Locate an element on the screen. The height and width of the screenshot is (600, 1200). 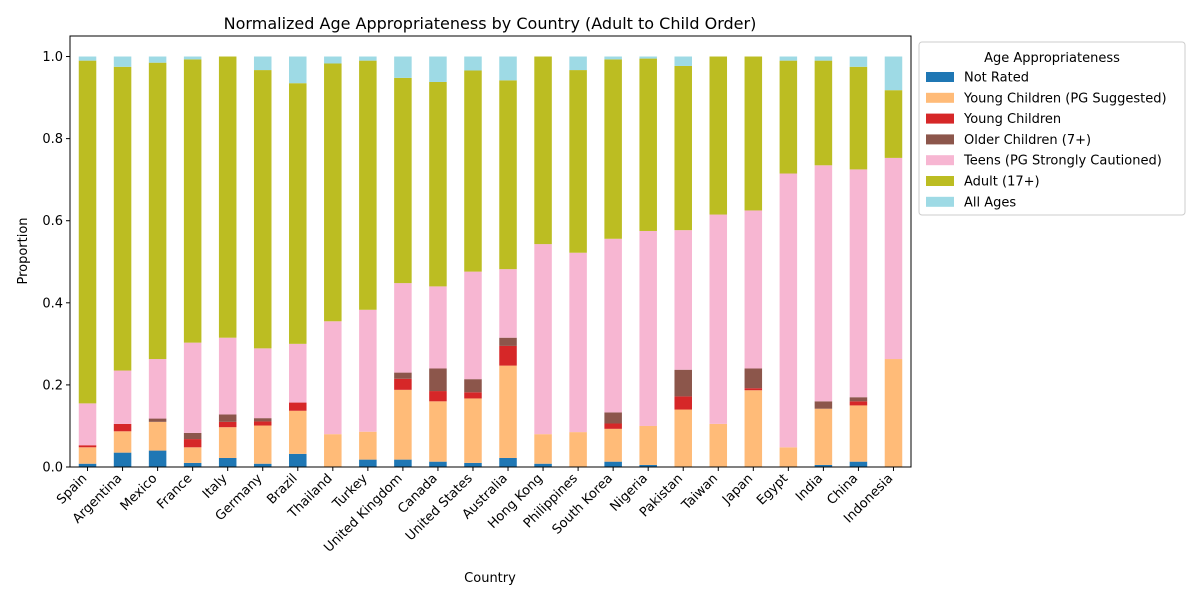
y-tick-label: 0.8 is located at coordinates (52, 139).